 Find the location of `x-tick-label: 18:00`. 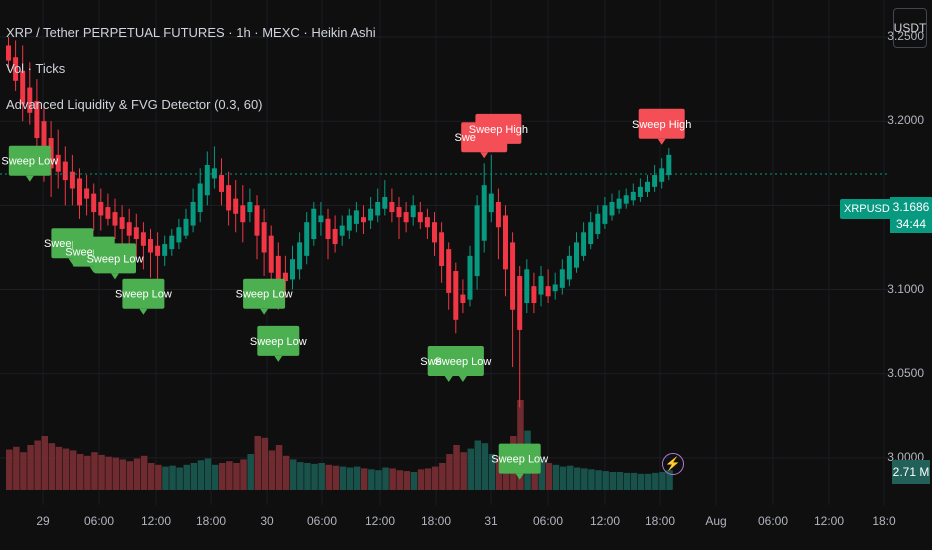

x-tick-label: 18:00 is located at coordinates (211, 521).